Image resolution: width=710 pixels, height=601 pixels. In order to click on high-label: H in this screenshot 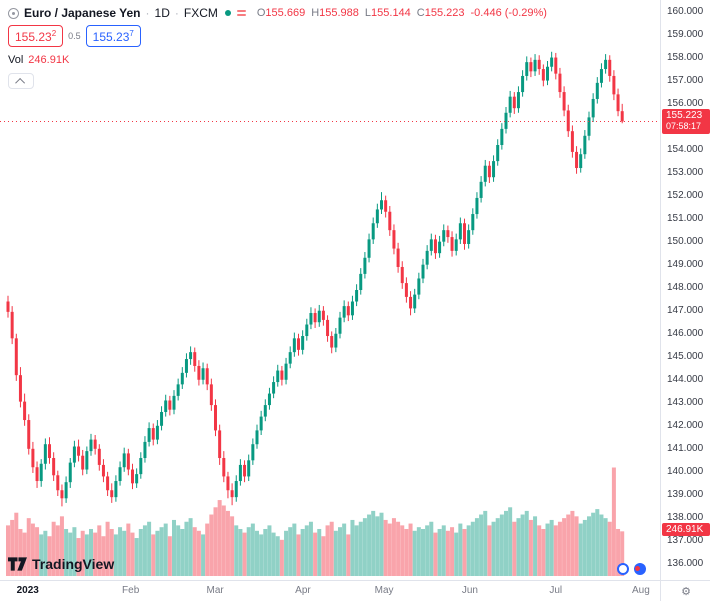, I will do `click(315, 13)`.